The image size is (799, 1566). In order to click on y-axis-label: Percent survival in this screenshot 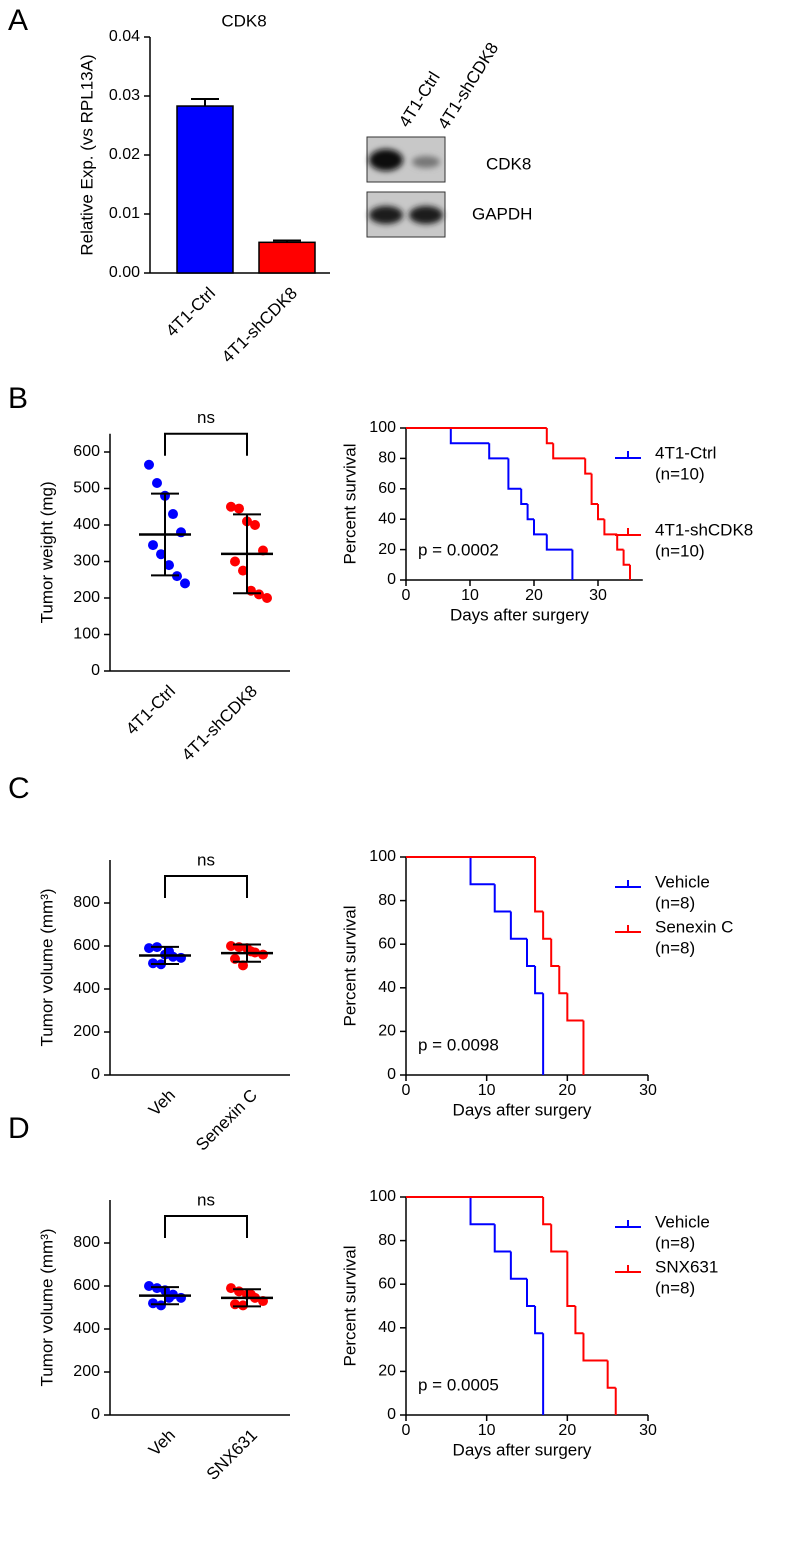, I will do `click(349, 1306)`.